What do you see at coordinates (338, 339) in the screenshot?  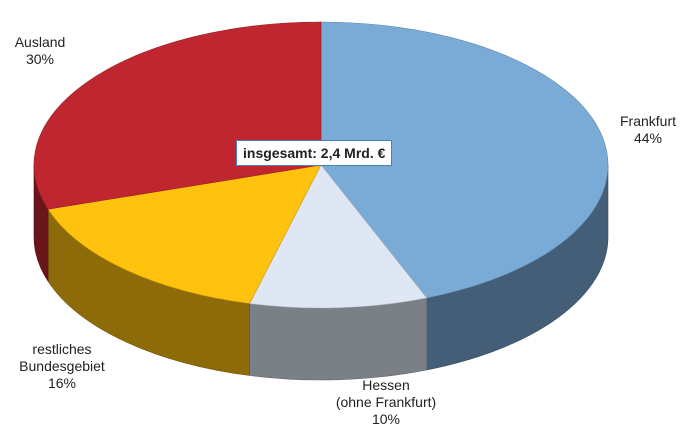 I see `slice-side` at bounding box center [338, 339].